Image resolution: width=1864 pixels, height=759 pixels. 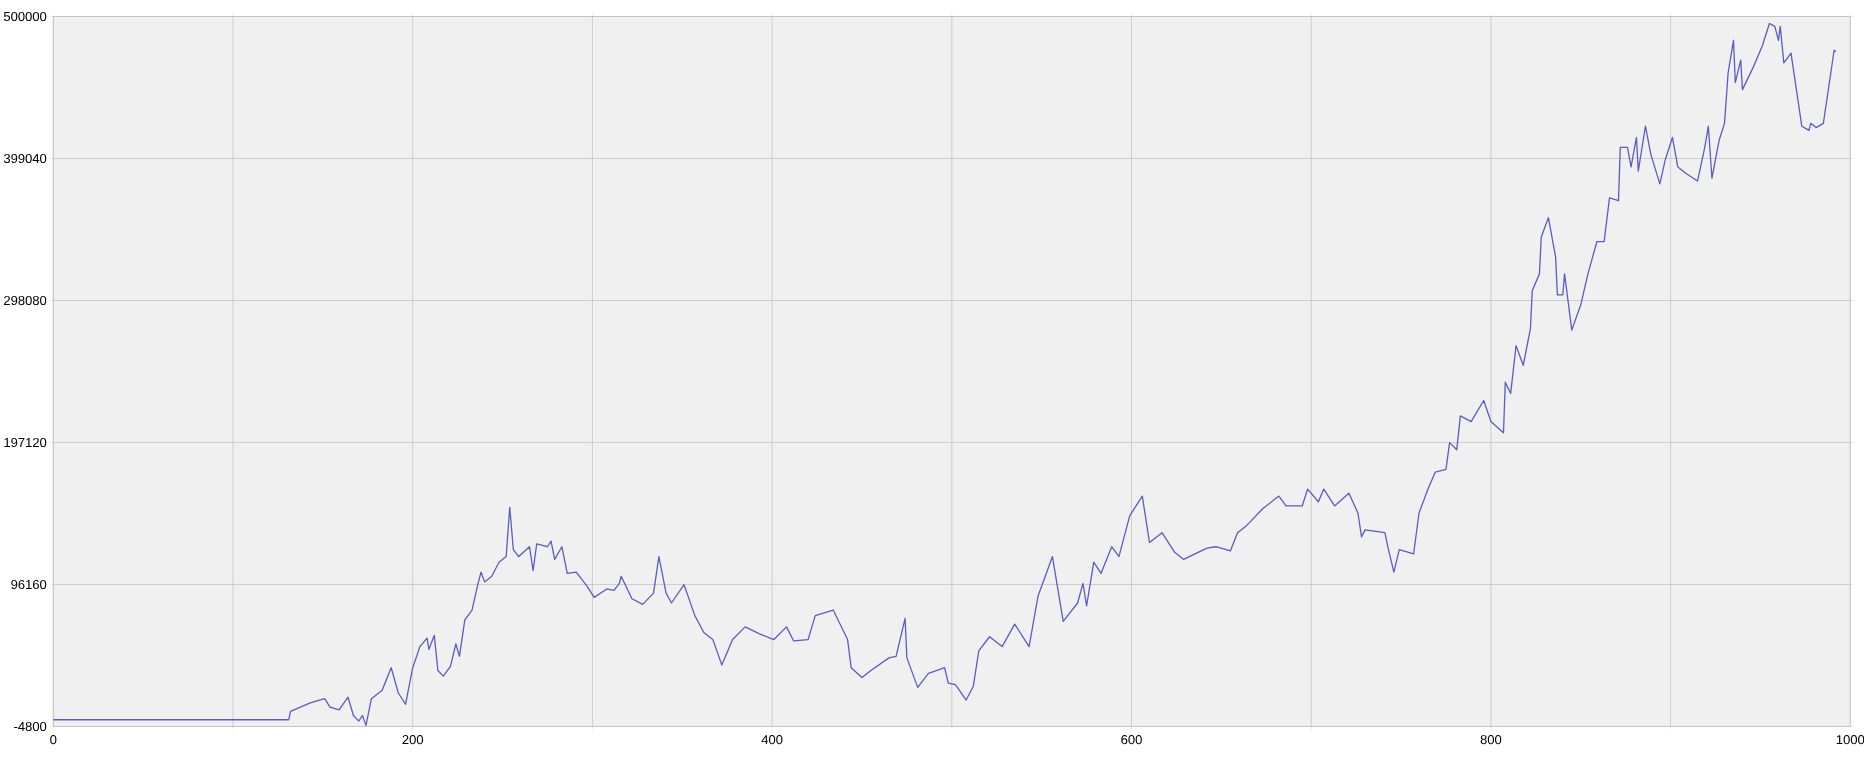 I want to click on x-tick-label: 600, so click(x=1131, y=740).